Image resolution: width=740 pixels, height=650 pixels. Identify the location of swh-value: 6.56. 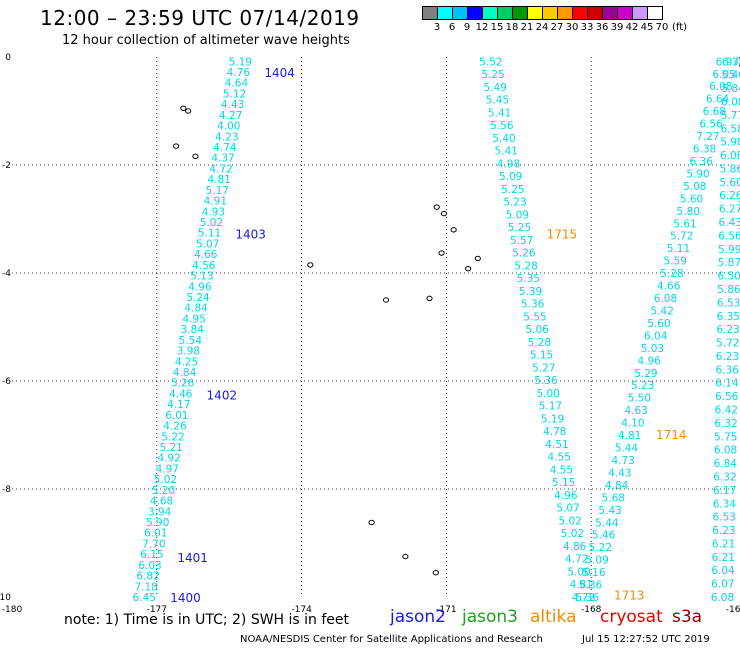
(729, 236).